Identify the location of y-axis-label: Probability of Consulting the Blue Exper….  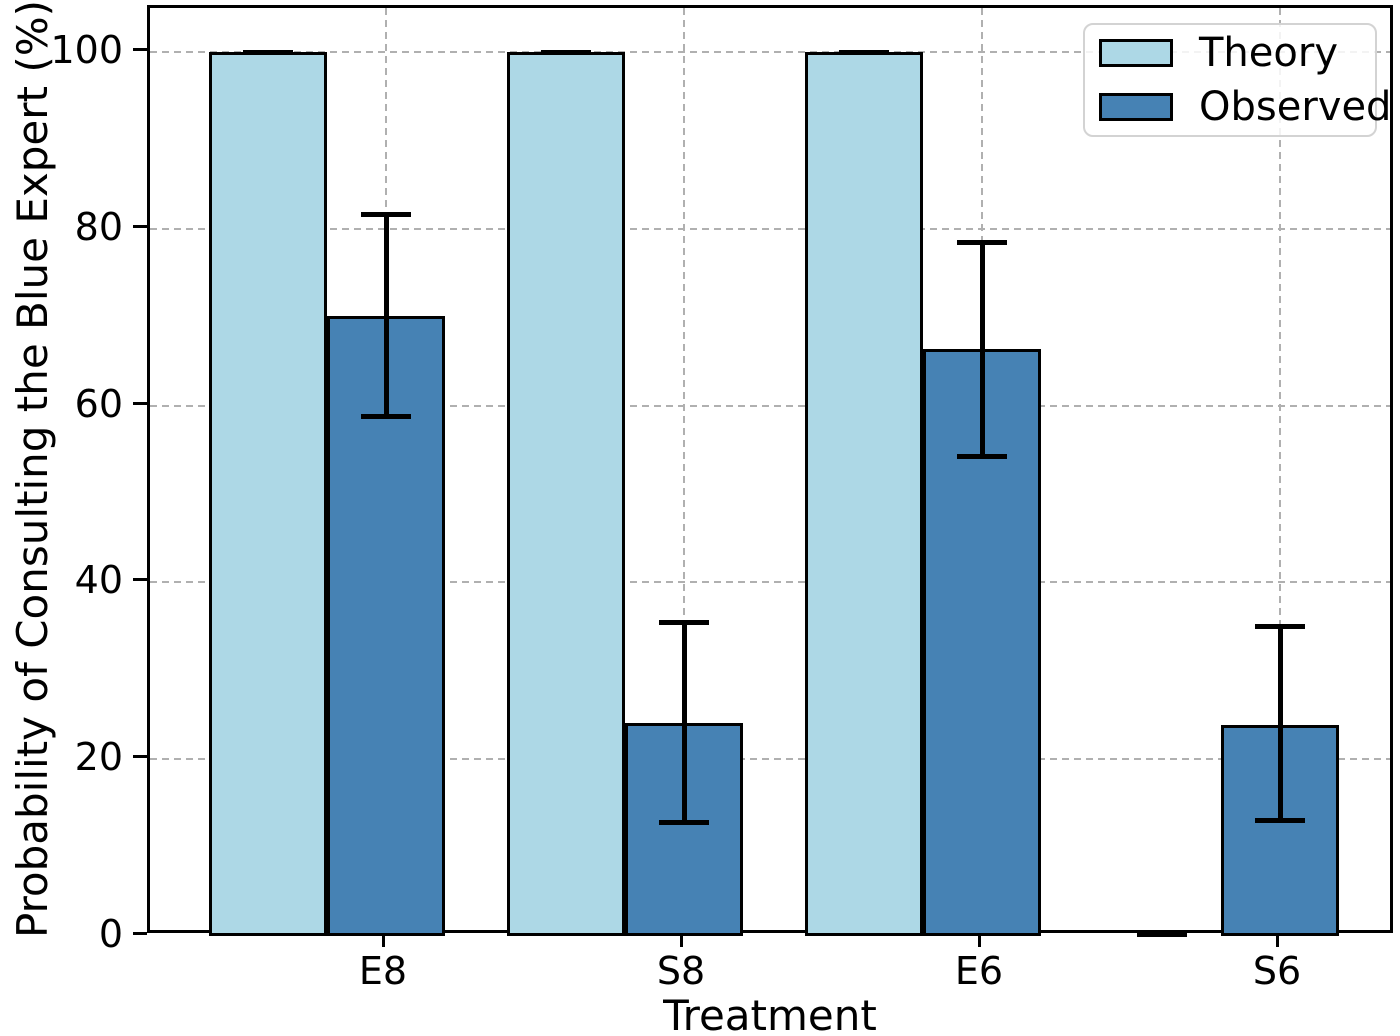
(32, 469).